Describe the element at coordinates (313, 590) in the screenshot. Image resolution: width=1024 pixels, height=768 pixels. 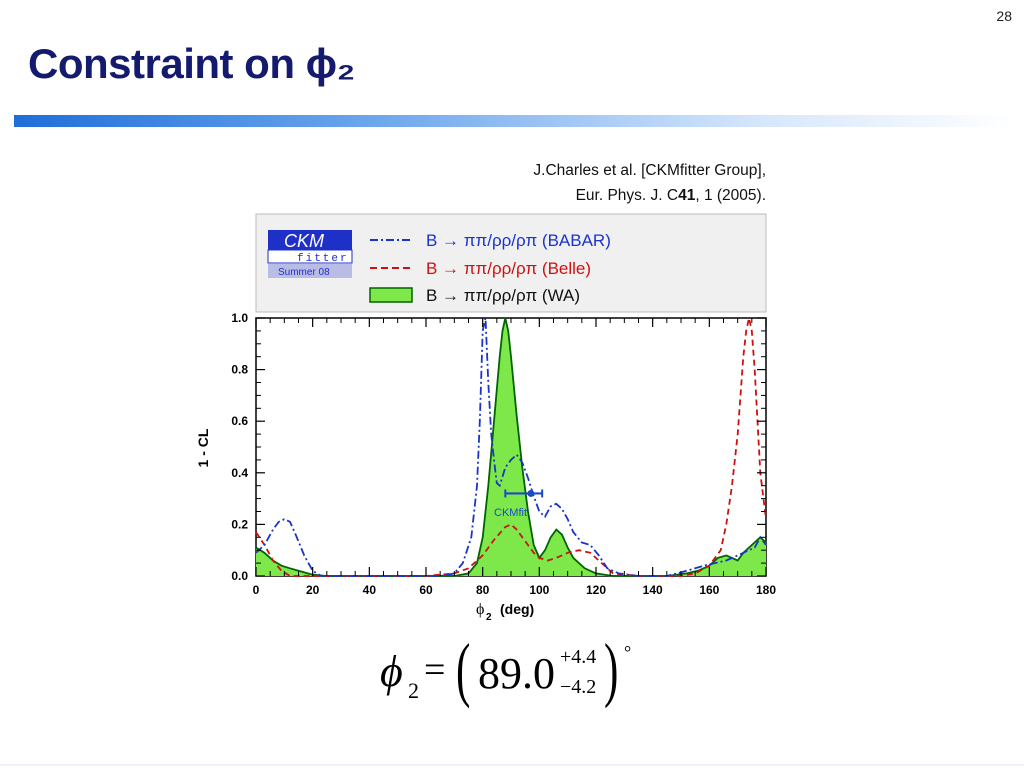
I see `x-tick-label: 20` at that location.